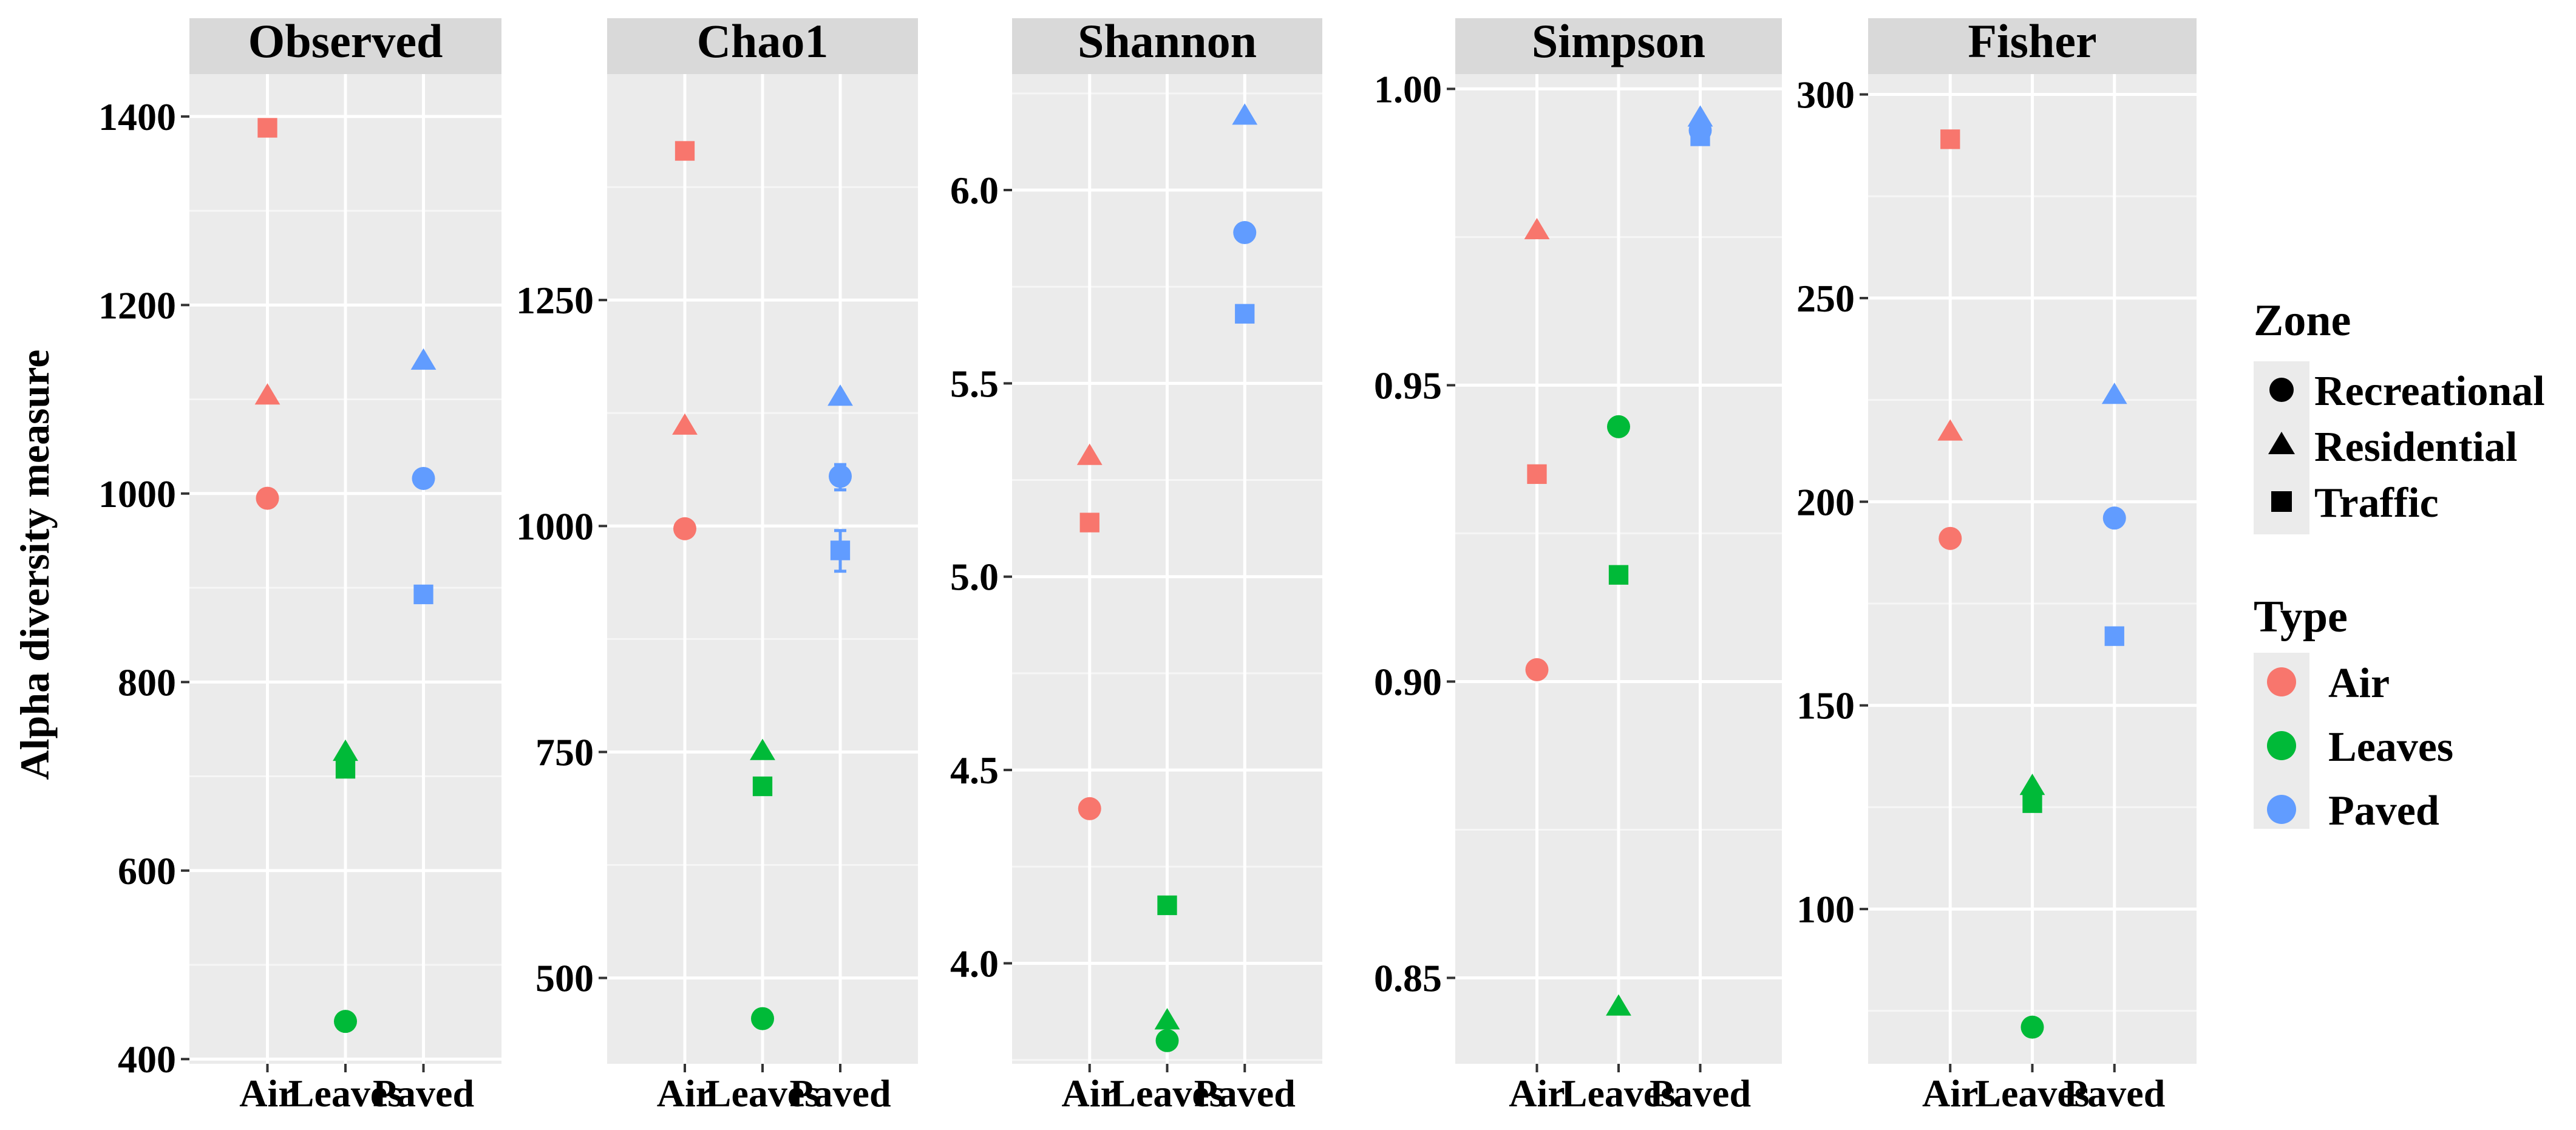 The height and width of the screenshot is (1130, 2576). Describe the element at coordinates (35, 565) in the screenshot. I see `y-axis-title: Alpha diversity measure` at that location.